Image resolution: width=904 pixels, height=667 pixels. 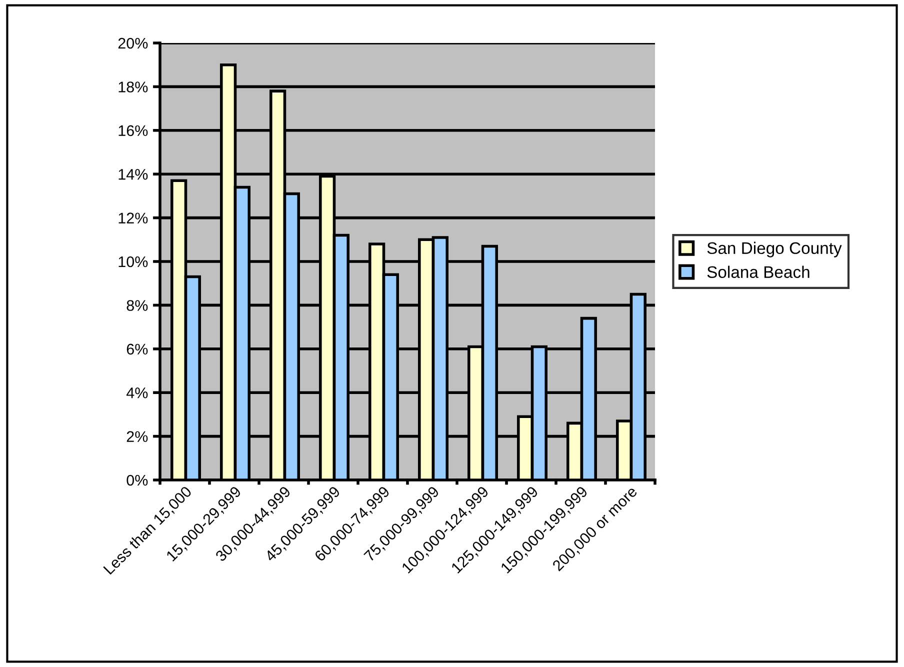 What do you see at coordinates (137, 349) in the screenshot?
I see `y-tick-label: 6%` at bounding box center [137, 349].